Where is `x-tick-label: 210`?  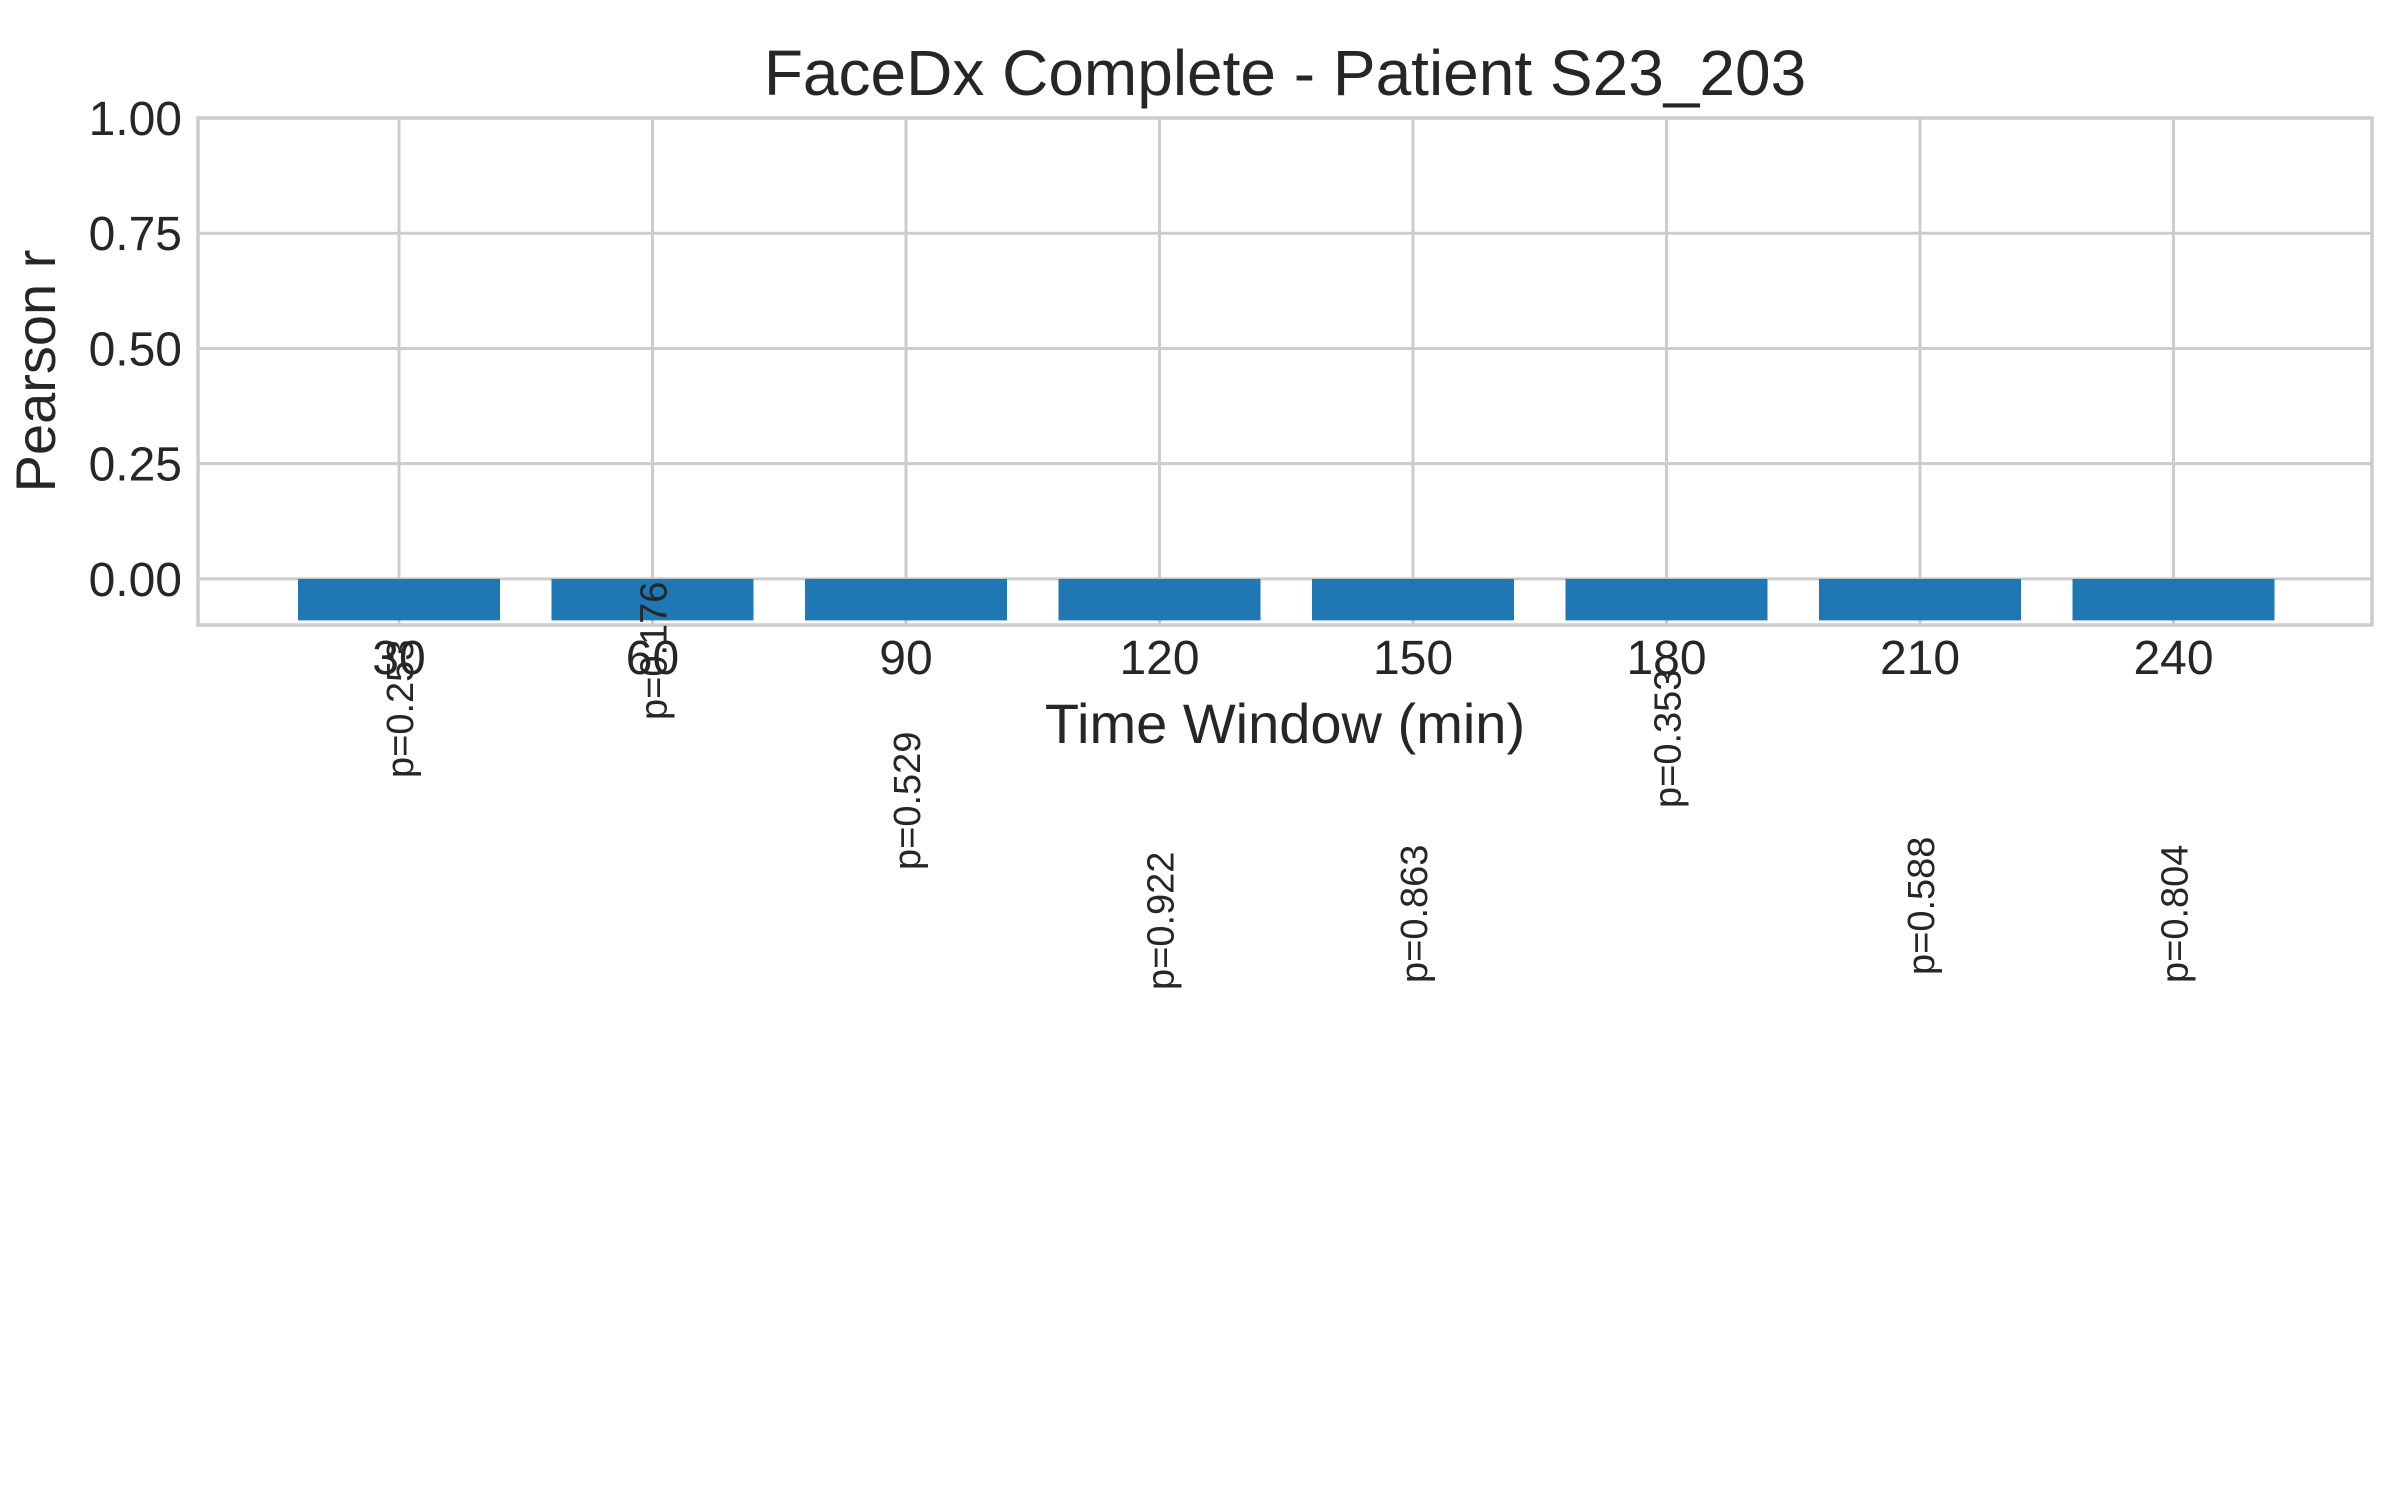 x-tick-label: 210 is located at coordinates (1920, 658).